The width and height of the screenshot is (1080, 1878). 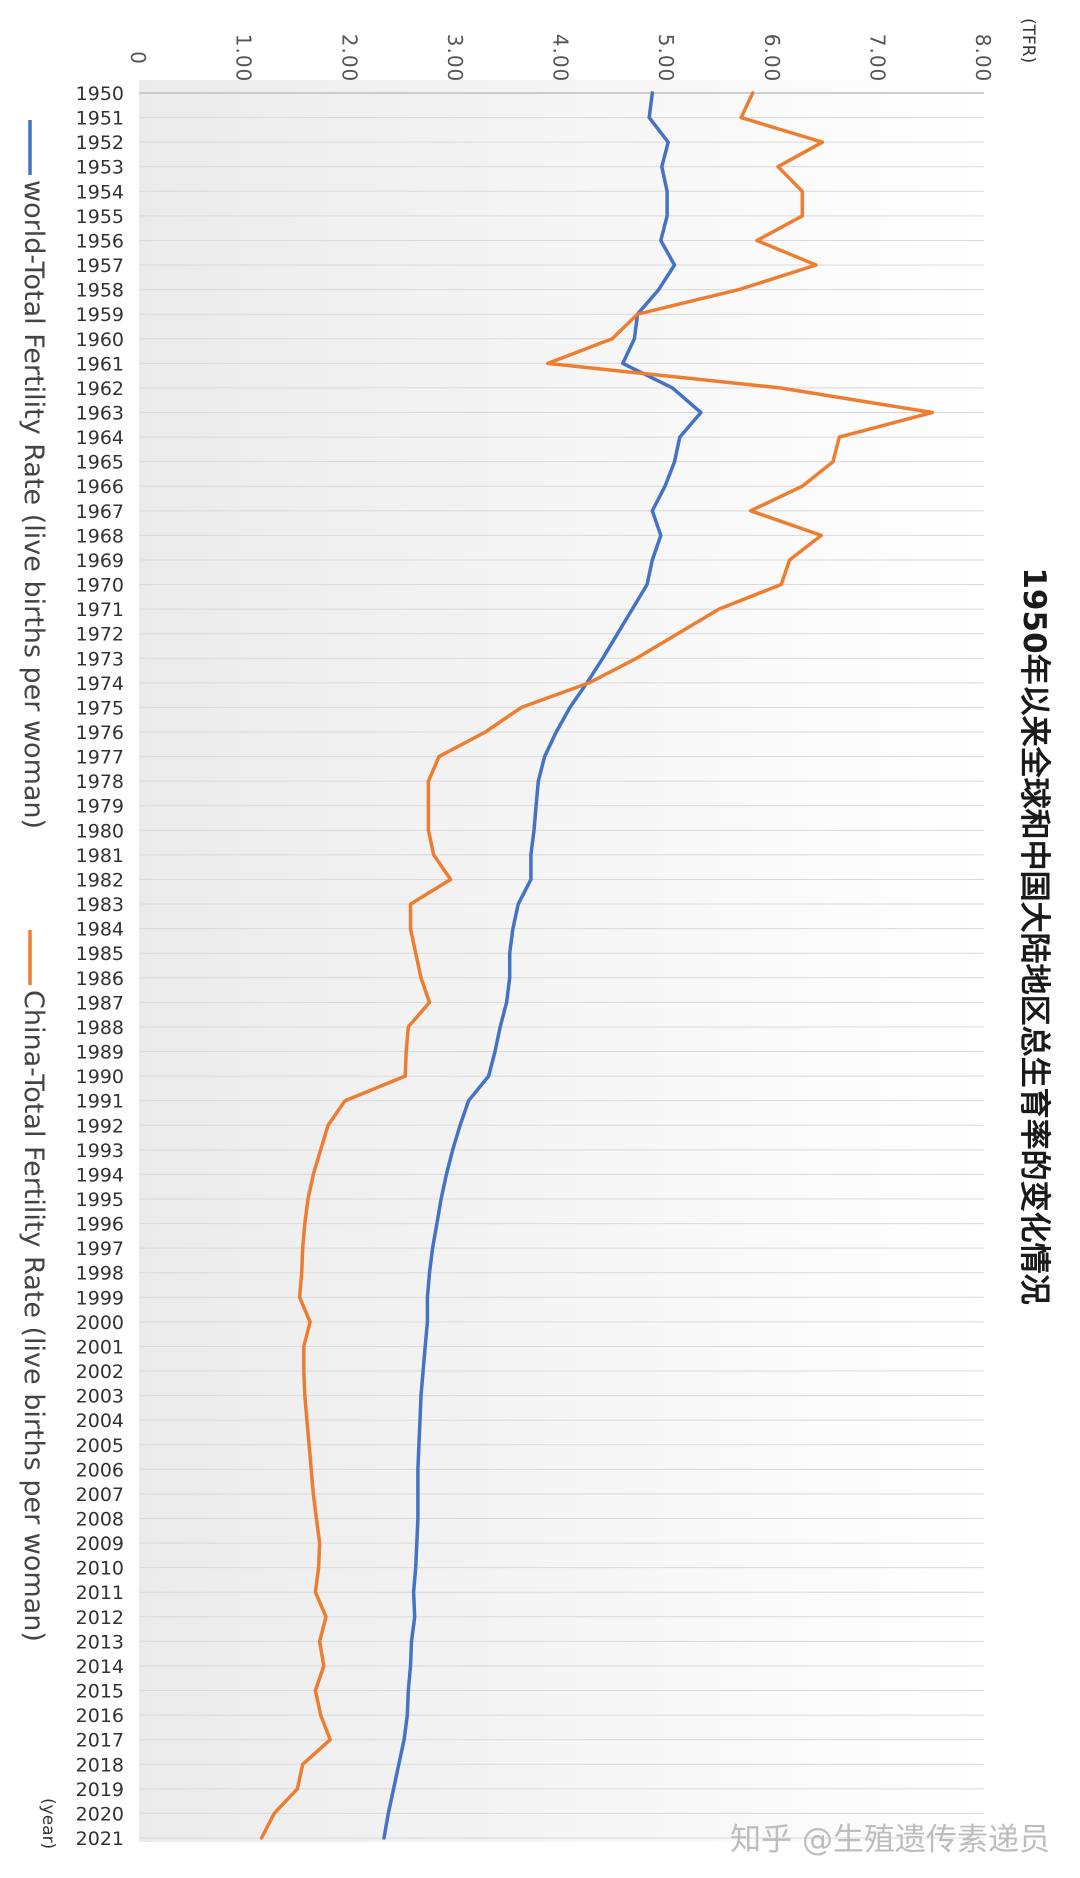 I want to click on year-tick-label: 1962, so click(x=100, y=389).